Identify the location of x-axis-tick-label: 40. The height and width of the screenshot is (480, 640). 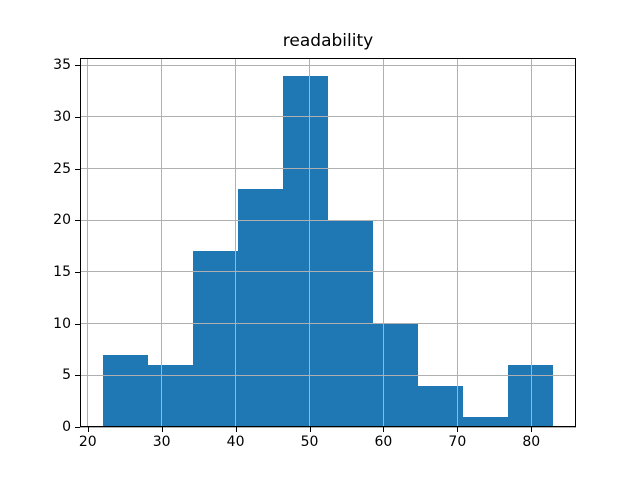
(235, 442).